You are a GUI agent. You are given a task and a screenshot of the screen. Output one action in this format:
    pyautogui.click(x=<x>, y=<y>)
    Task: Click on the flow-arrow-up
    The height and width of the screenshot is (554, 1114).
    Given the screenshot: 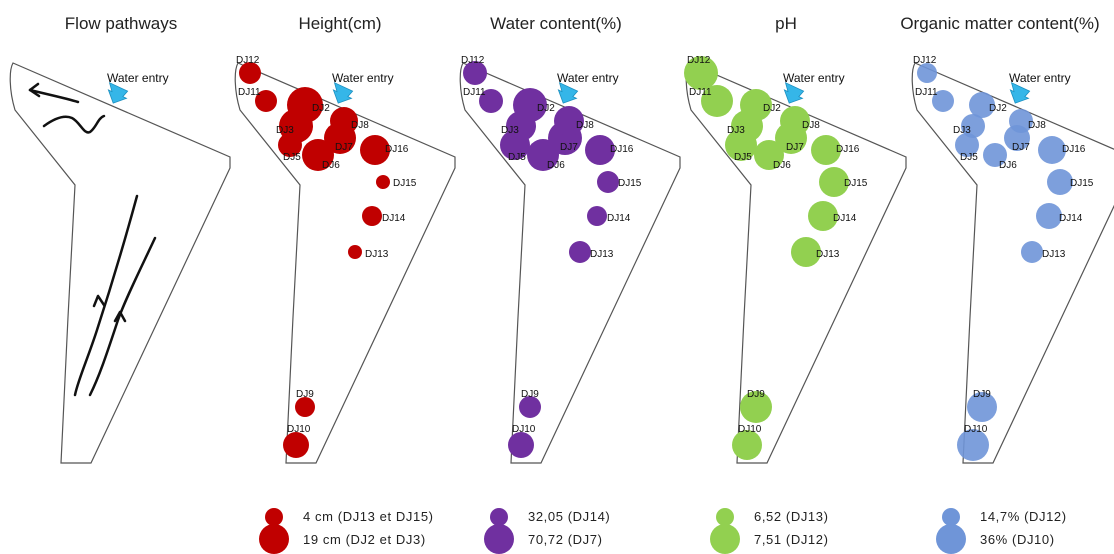 What is the action you would take?
    pyautogui.click(x=120, y=316)
    